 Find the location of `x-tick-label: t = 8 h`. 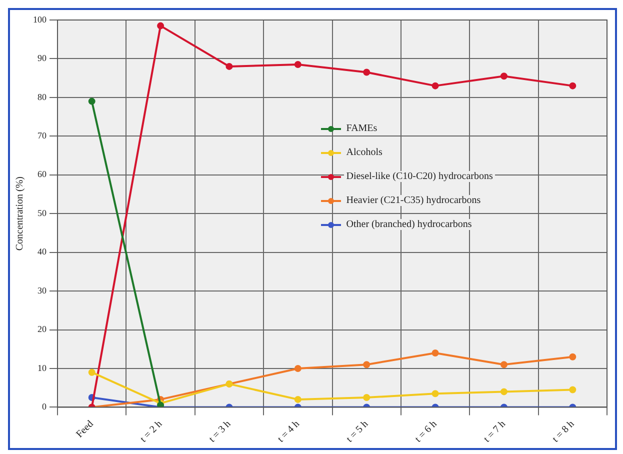

x-tick-label: t = 8 h is located at coordinates (563, 431).